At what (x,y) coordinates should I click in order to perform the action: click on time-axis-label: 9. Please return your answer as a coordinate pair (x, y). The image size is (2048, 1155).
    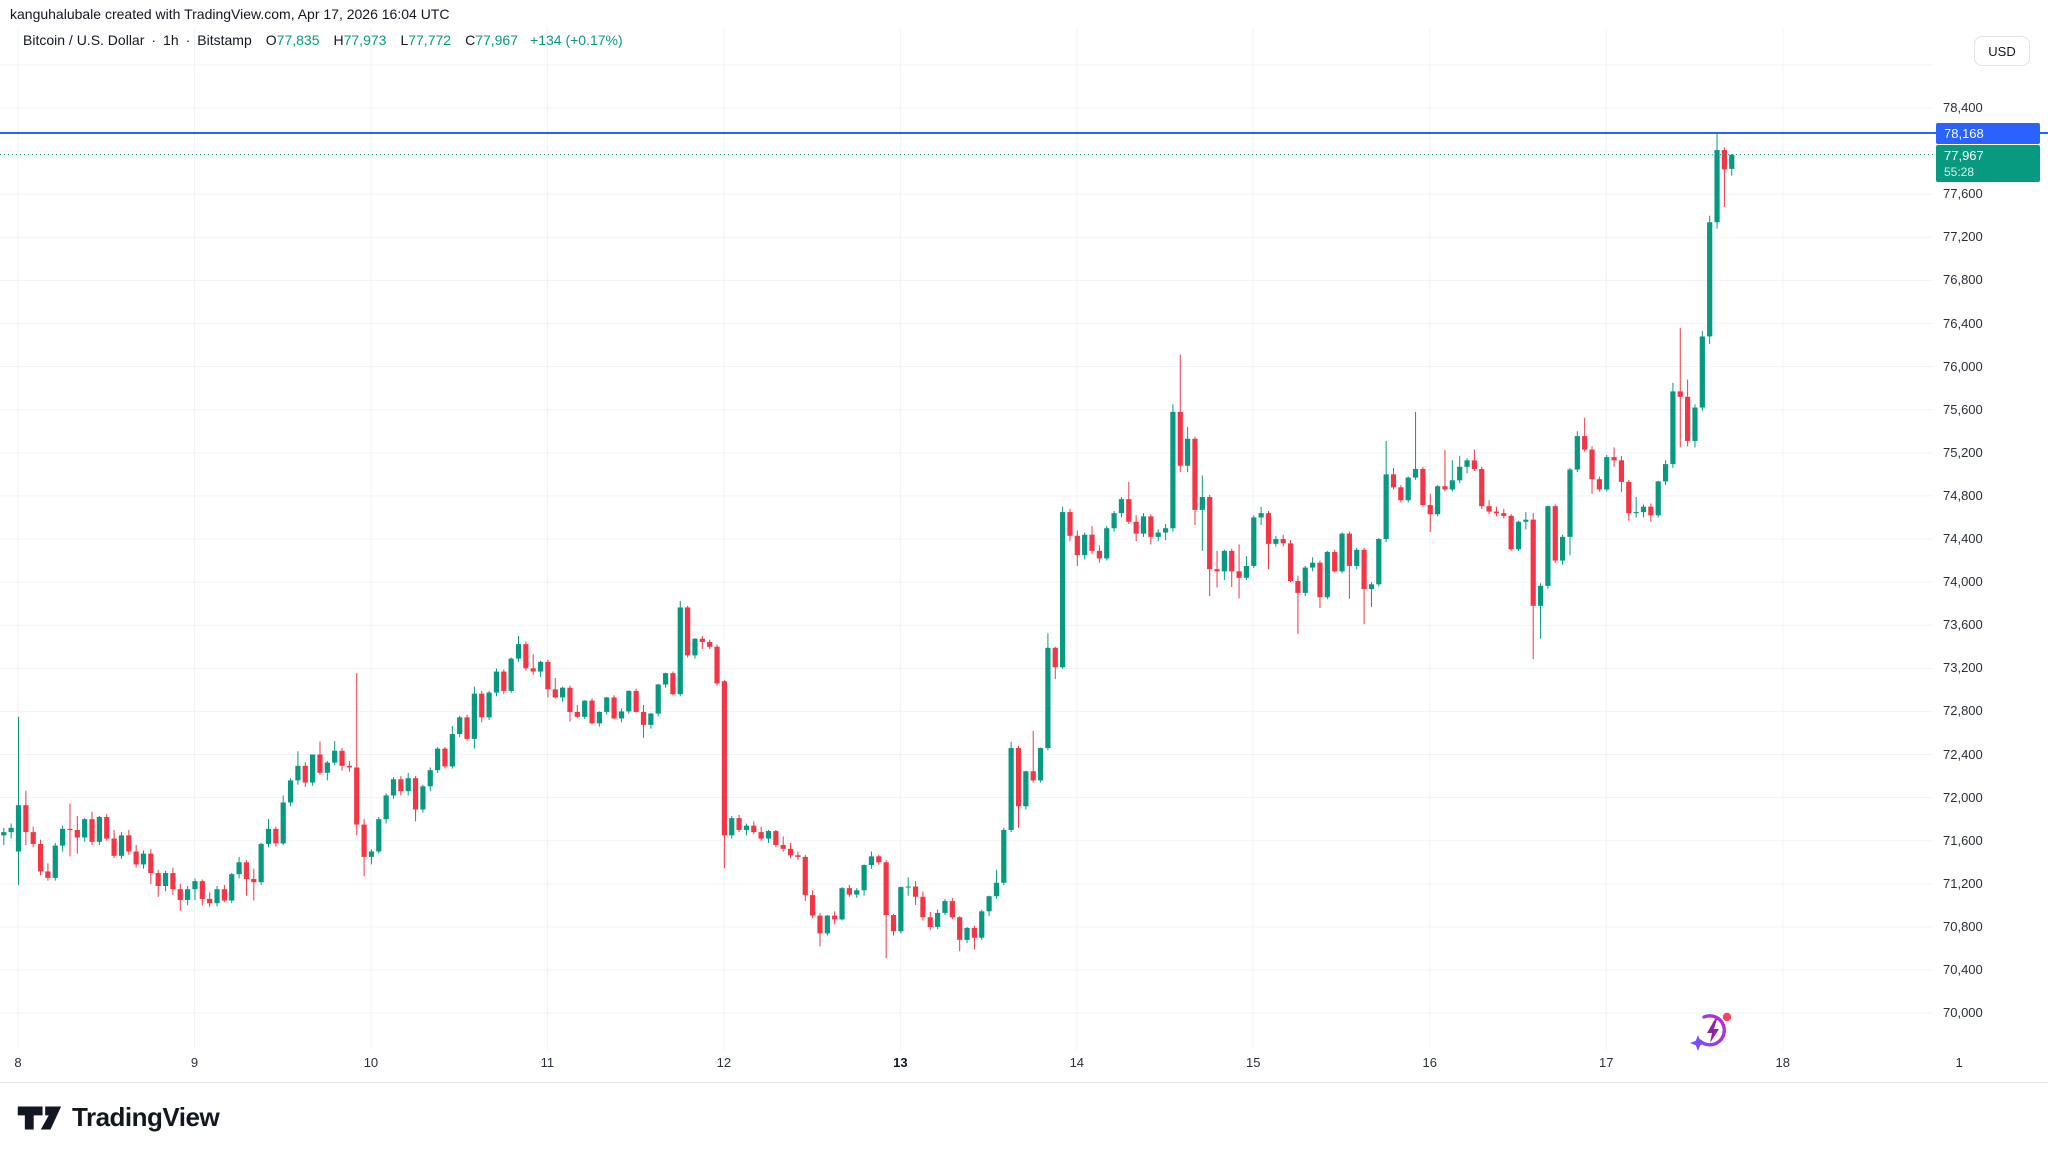
    Looking at the image, I should click on (194, 1062).